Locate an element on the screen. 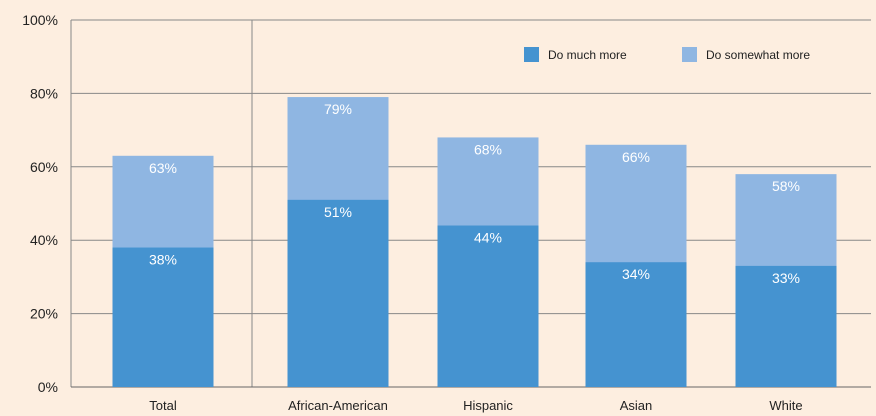  x-tick-label: Asian is located at coordinates (636, 405).